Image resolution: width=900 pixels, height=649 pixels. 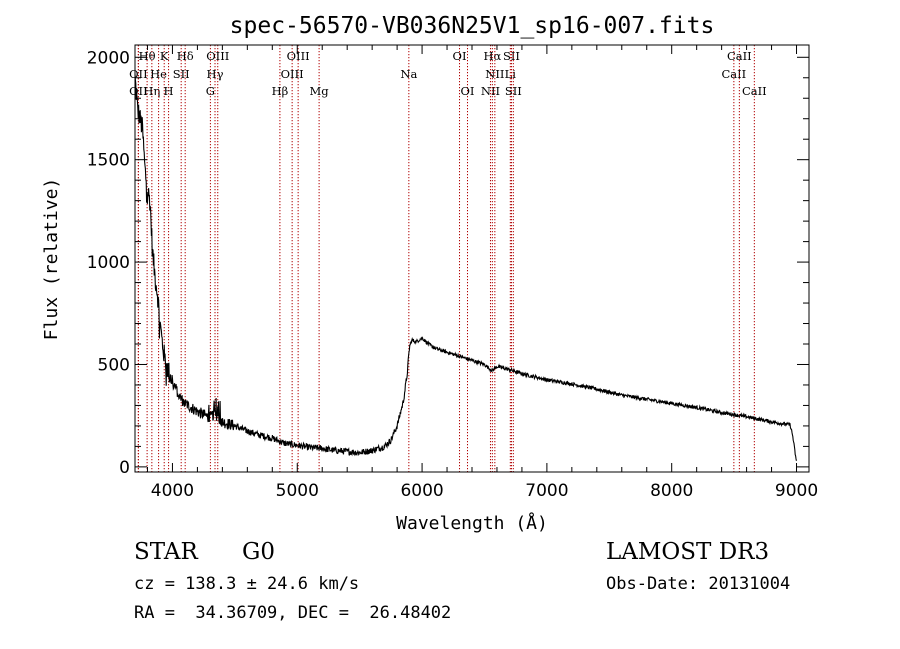 I want to click on y-tick-label-2: 1000, so click(x=108, y=263).